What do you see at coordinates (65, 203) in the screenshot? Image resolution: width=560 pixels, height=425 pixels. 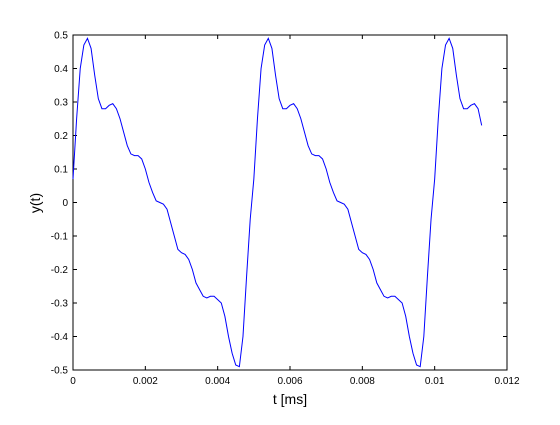 I see `y-tick-label: 0` at bounding box center [65, 203].